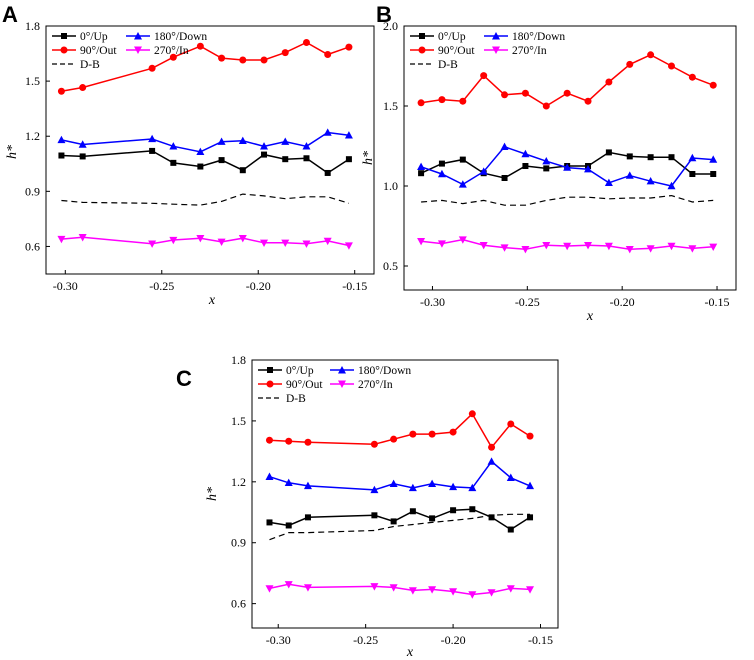  Describe the element at coordinates (243, 482) in the screenshot. I see `y-axis: 0.6 0.9 1.2 1.5 1.8` at that location.